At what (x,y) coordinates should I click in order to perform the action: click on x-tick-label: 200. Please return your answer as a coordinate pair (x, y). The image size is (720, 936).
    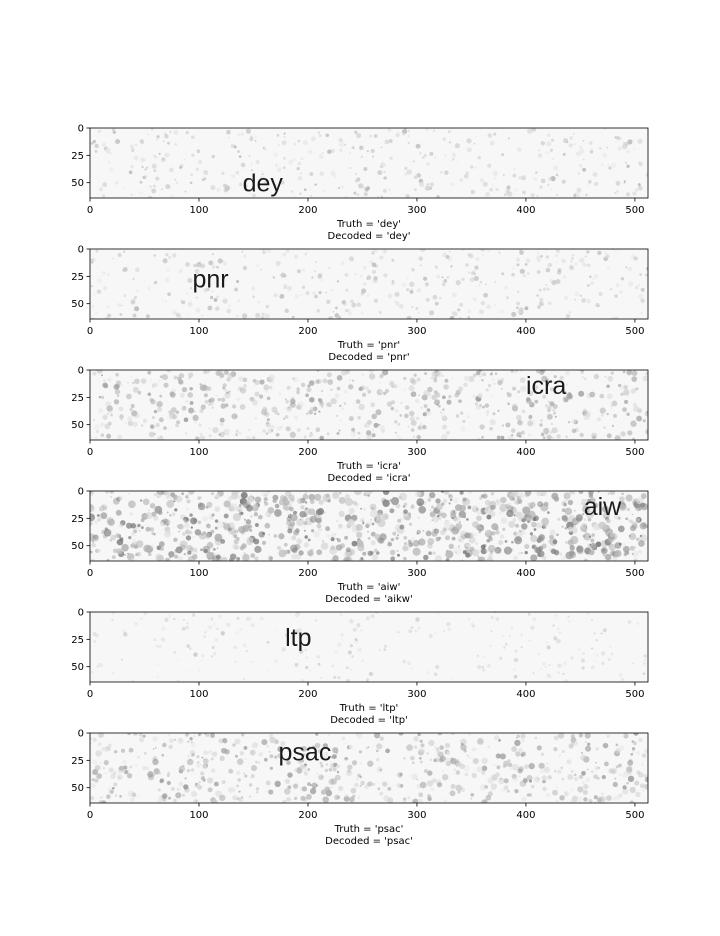
    Looking at the image, I should click on (307, 694).